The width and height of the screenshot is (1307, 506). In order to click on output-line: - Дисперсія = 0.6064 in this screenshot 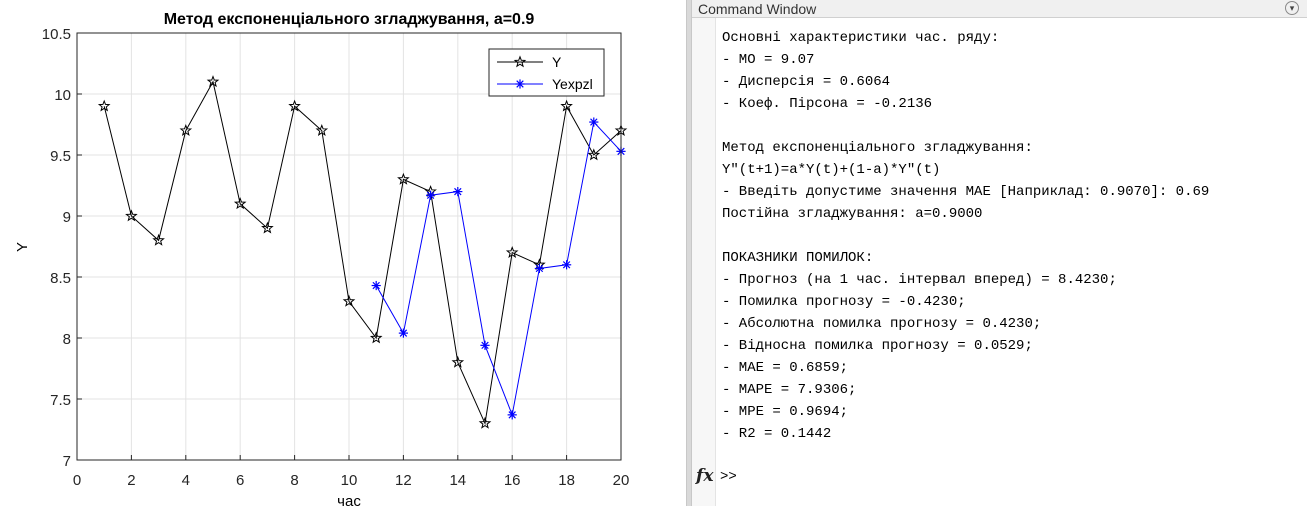, I will do `click(806, 82)`.